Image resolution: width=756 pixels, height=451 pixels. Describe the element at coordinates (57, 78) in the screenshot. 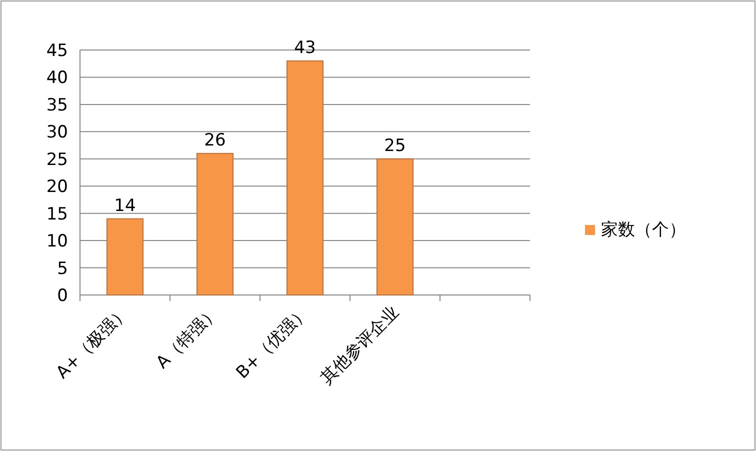

I see `y-tick-label: 40` at that location.